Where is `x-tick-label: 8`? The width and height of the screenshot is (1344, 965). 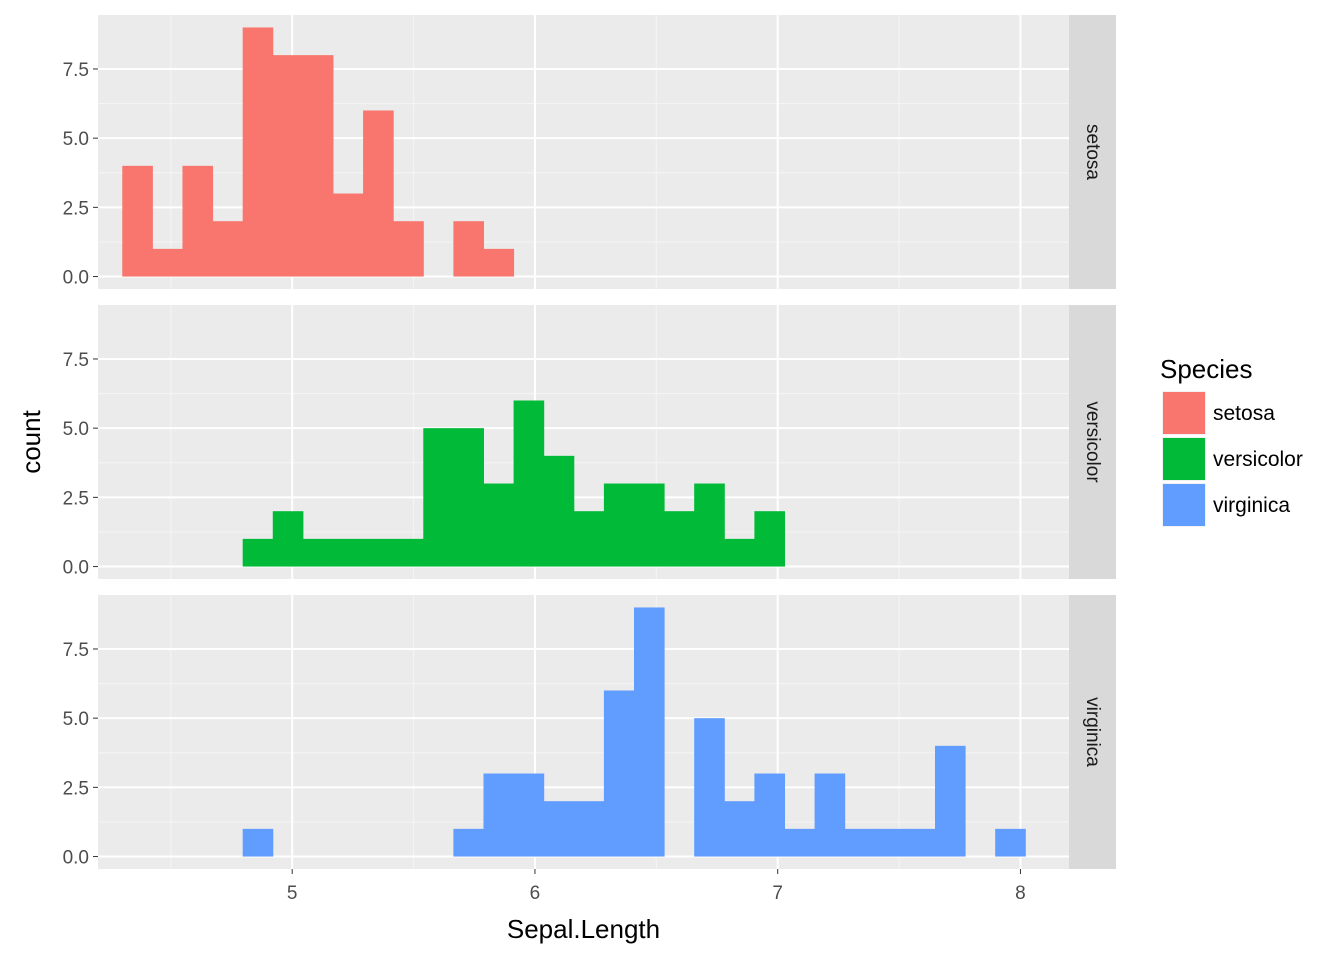 x-tick-label: 8 is located at coordinates (1020, 893).